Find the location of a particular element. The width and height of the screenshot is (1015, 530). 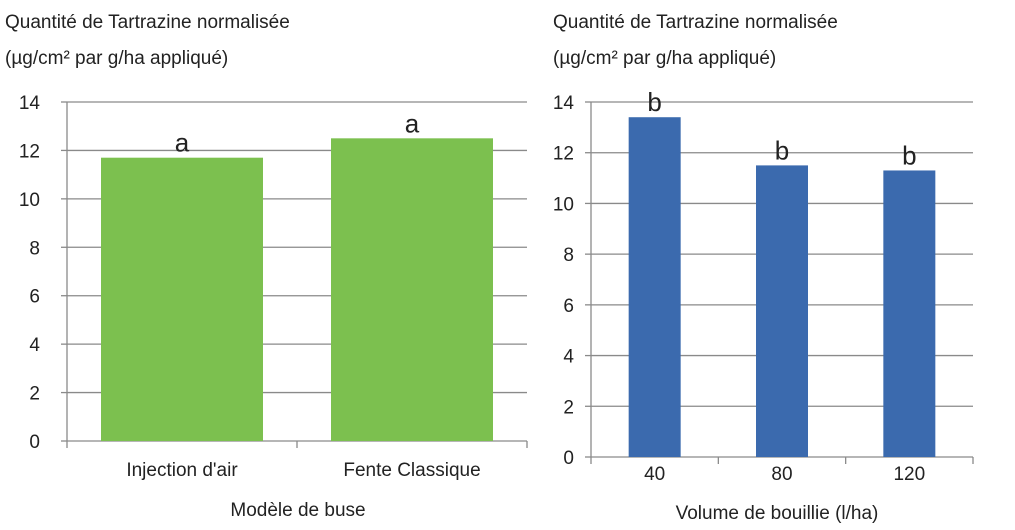

x-tick-label: 80 is located at coordinates (781, 474).